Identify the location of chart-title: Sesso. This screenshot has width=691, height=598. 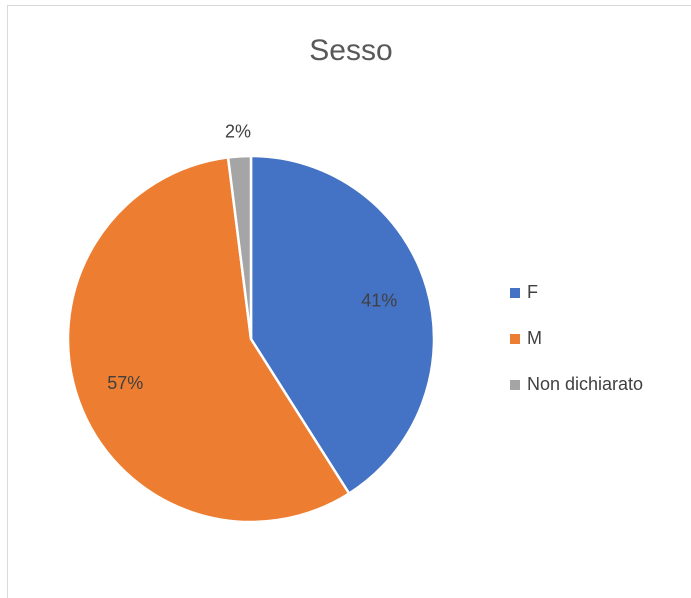
(350, 50).